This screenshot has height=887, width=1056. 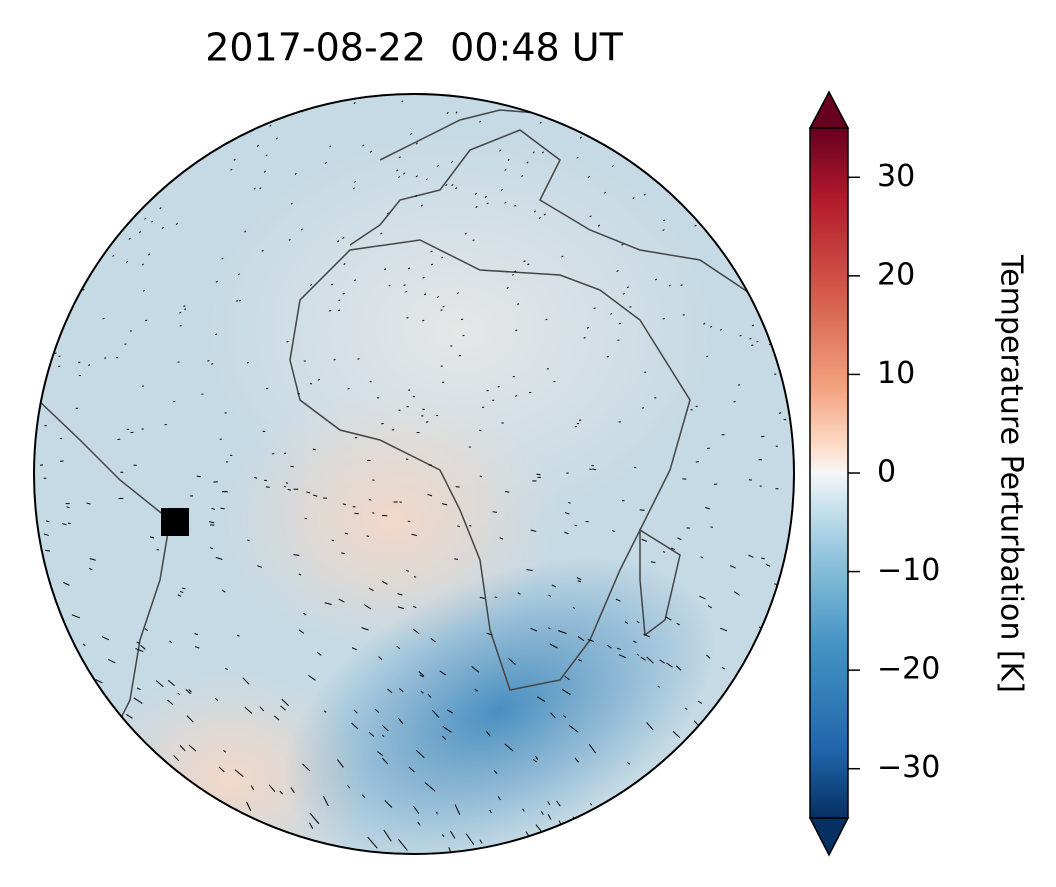 What do you see at coordinates (829, 473) in the screenshot?
I see `colorbar-body` at bounding box center [829, 473].